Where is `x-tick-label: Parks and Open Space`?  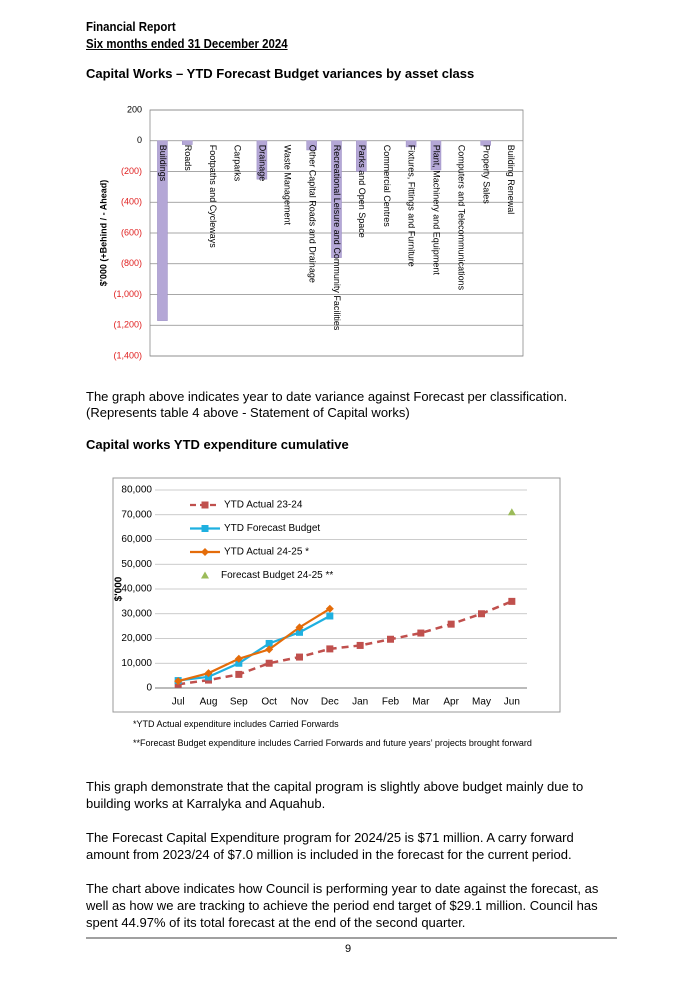 x-tick-label: Parks and Open Space is located at coordinates (362, 191).